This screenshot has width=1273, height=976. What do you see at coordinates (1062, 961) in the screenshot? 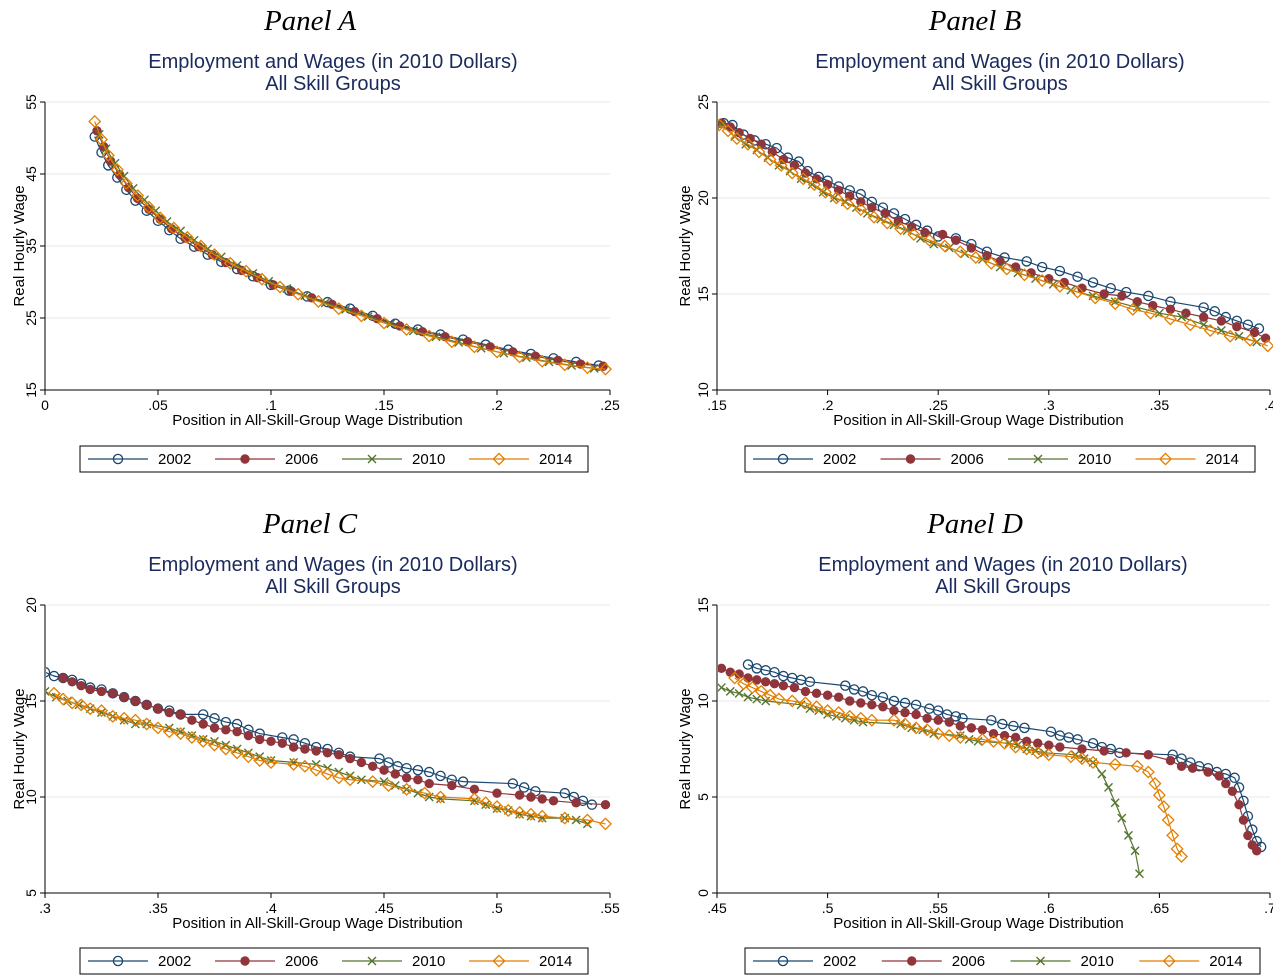
I see `legend-item-2010: 2010` at bounding box center [1062, 961].